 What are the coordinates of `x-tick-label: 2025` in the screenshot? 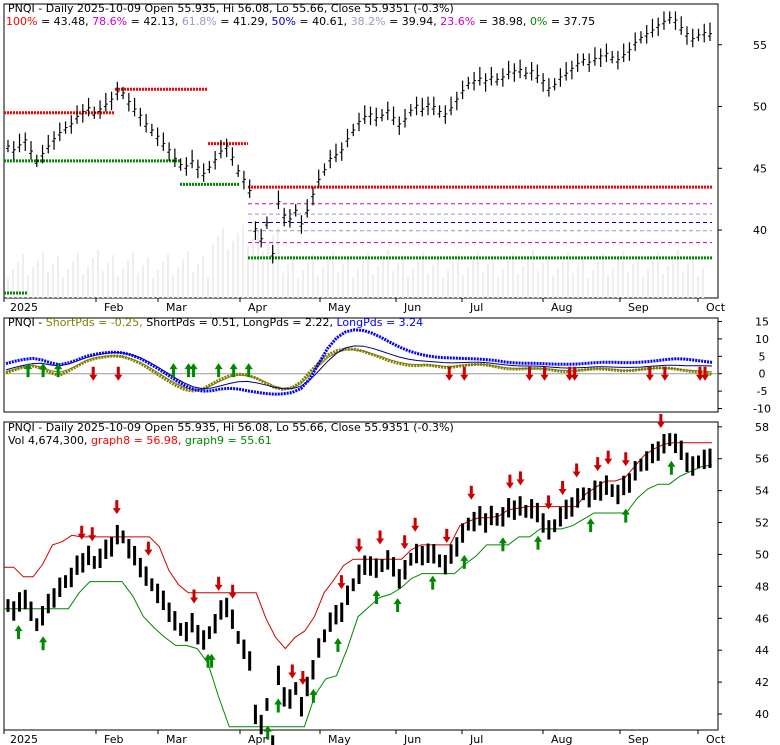 It's located at (24, 739).